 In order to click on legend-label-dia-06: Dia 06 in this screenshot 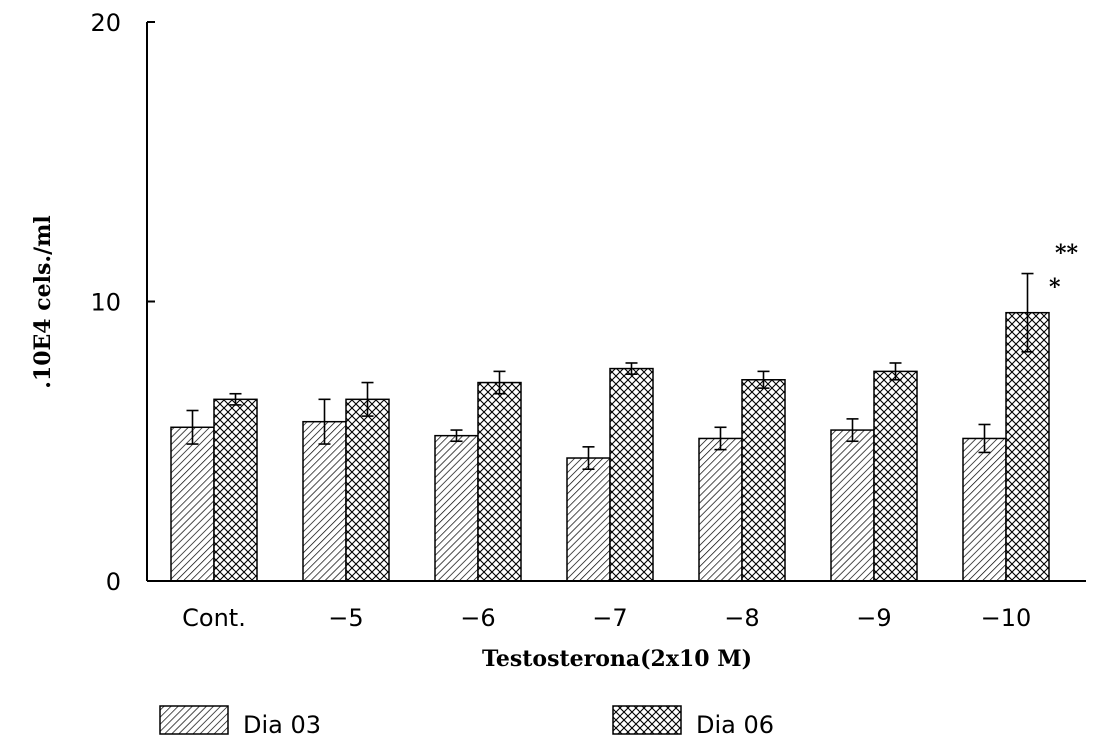, I will do `click(735, 725)`.